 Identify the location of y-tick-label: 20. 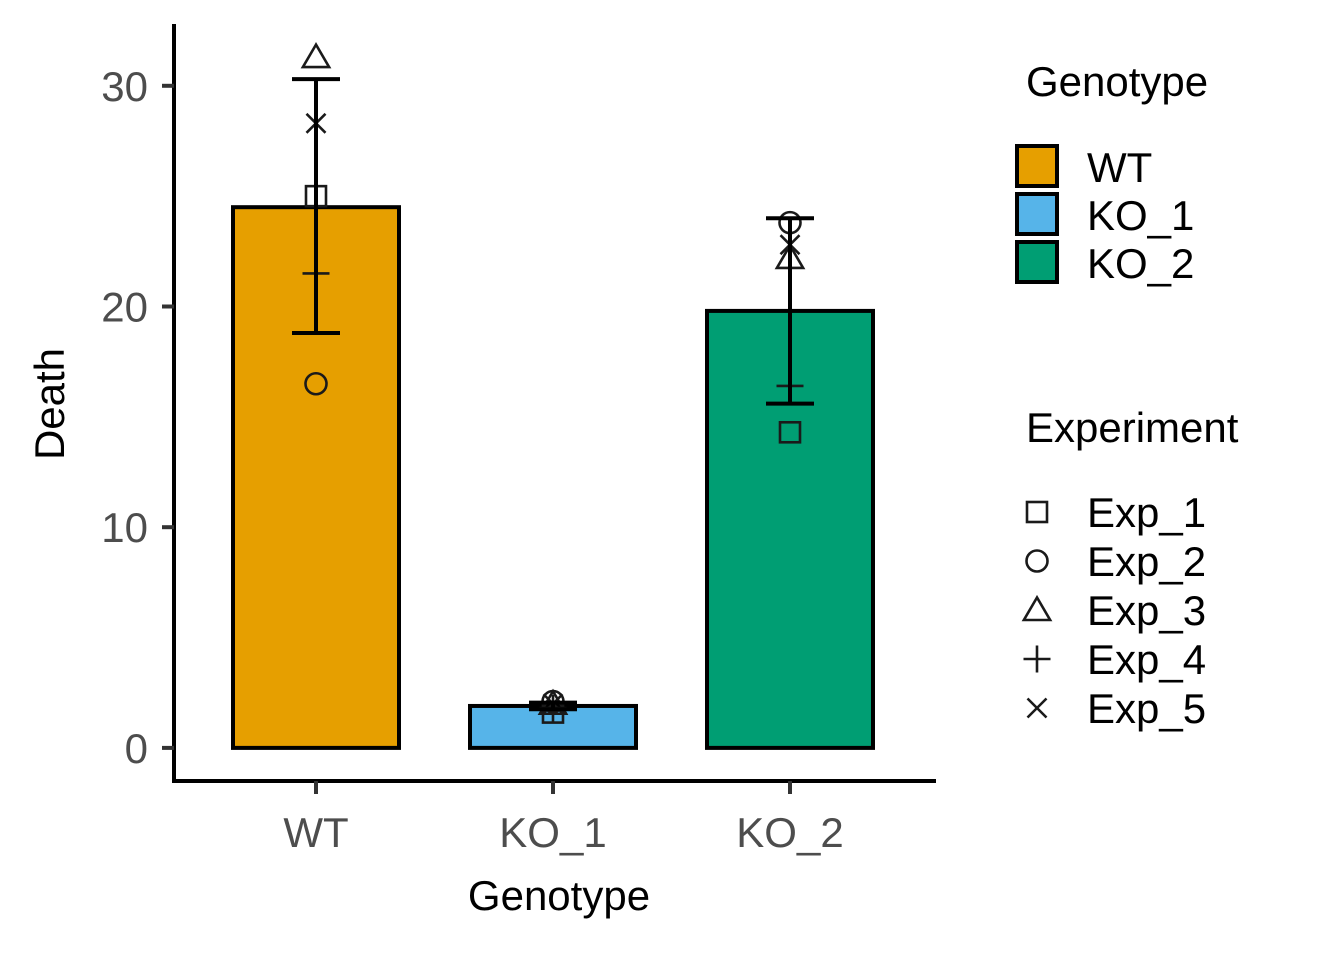
(124, 306).